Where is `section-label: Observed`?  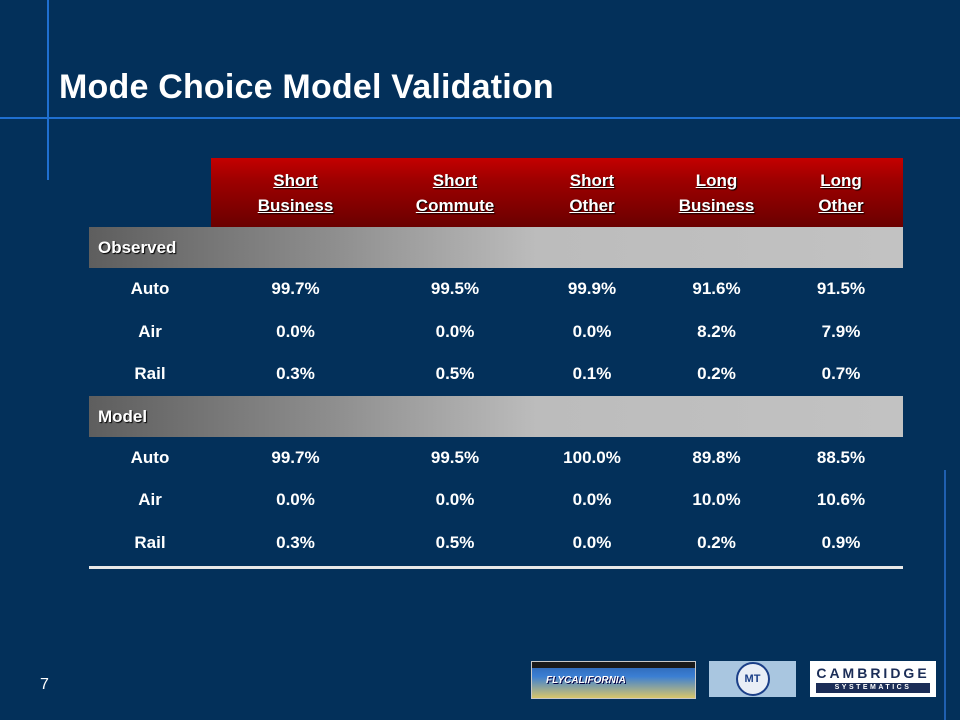
section-label: Observed is located at coordinates (137, 247).